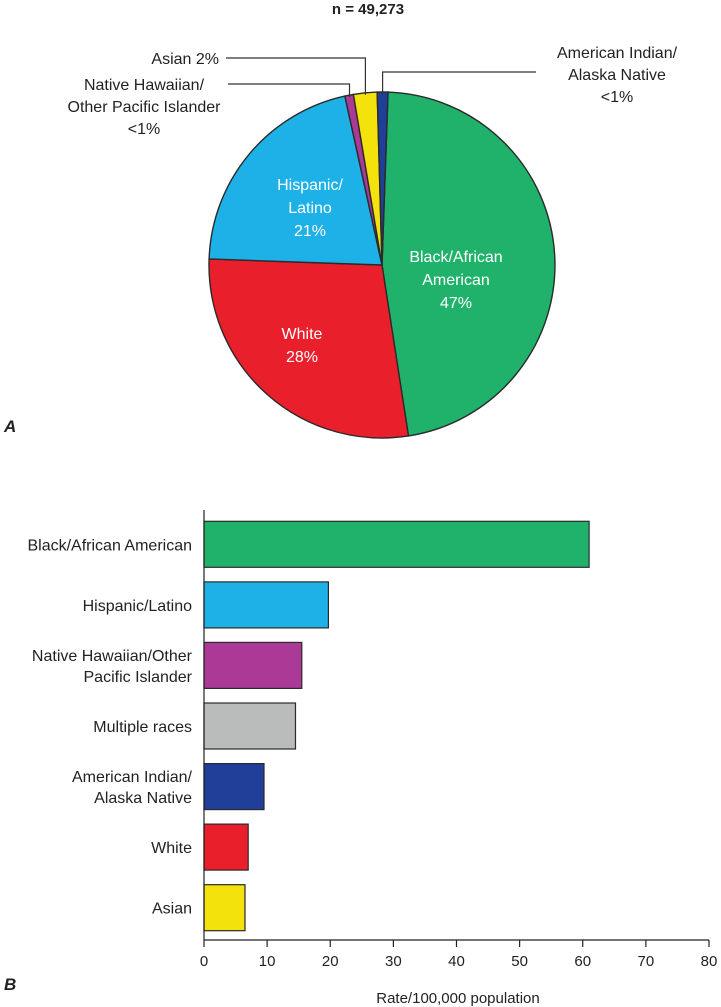 This screenshot has width=721, height=1007. Describe the element at coordinates (617, 53) in the screenshot. I see `callout-american-indian-line: American Indian/` at that location.